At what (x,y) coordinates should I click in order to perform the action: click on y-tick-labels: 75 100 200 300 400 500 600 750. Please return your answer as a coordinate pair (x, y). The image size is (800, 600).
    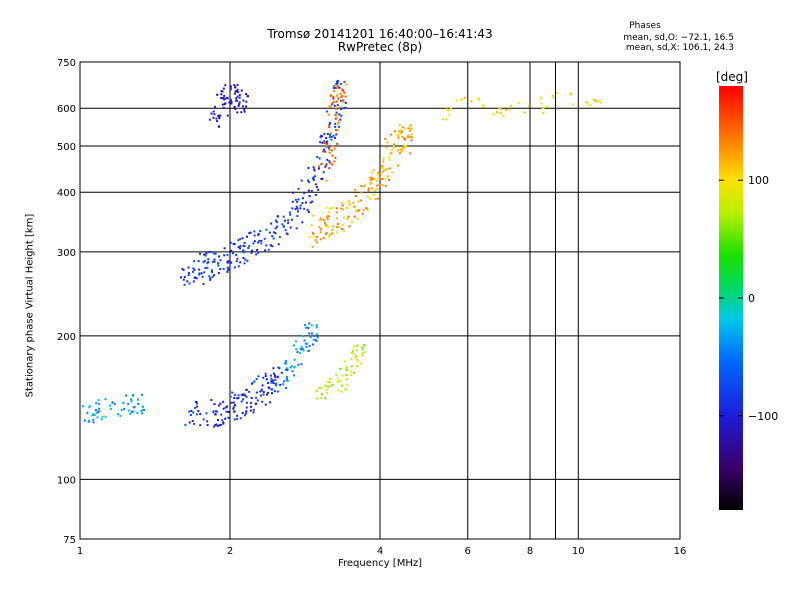
    Looking at the image, I should click on (66, 302).